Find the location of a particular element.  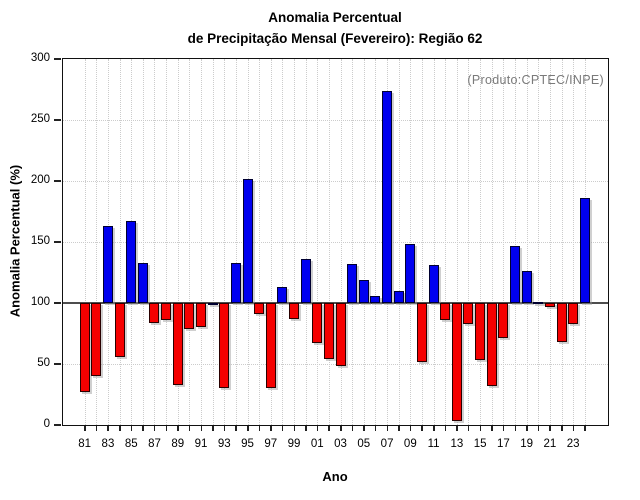

chart-title-line1: Anomalia Percentual is located at coordinates (335, 17).